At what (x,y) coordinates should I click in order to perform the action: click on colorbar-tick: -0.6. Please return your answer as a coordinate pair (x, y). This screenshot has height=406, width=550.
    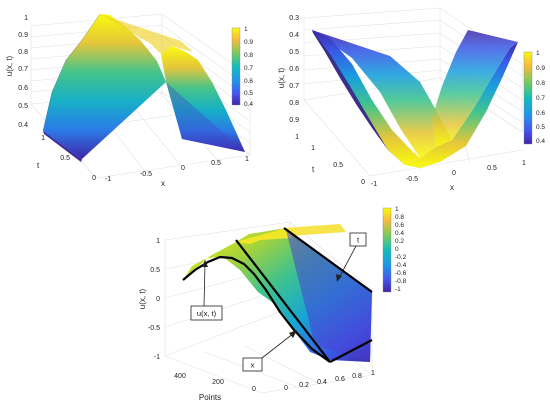
    Looking at the image, I should click on (401, 273).